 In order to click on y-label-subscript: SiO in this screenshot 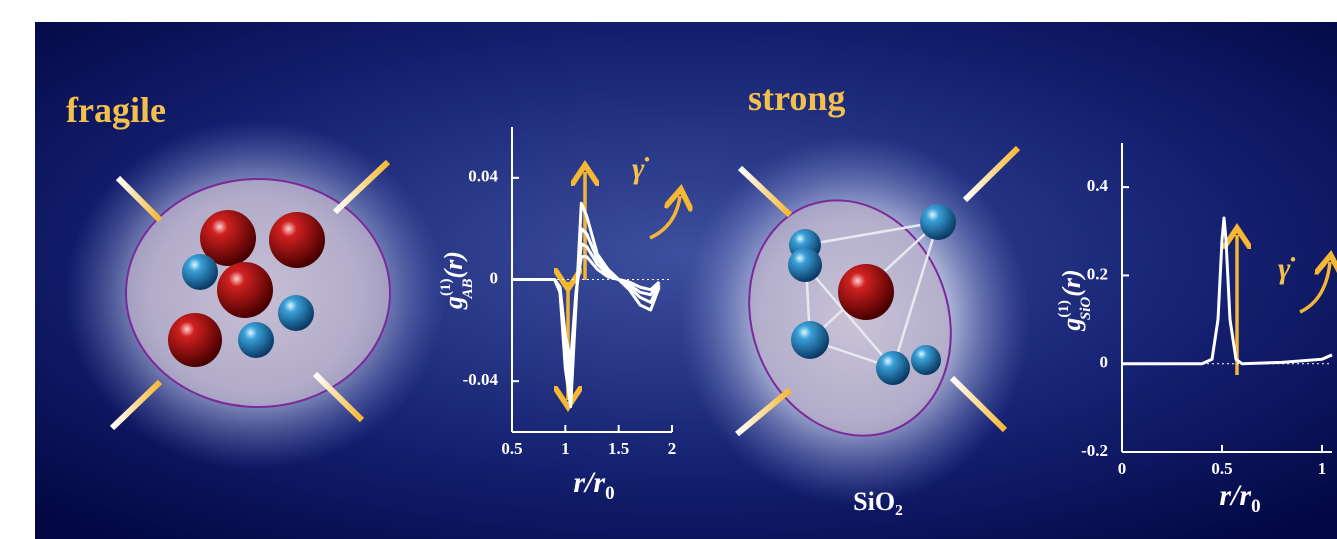, I will do `click(1086, 309)`.